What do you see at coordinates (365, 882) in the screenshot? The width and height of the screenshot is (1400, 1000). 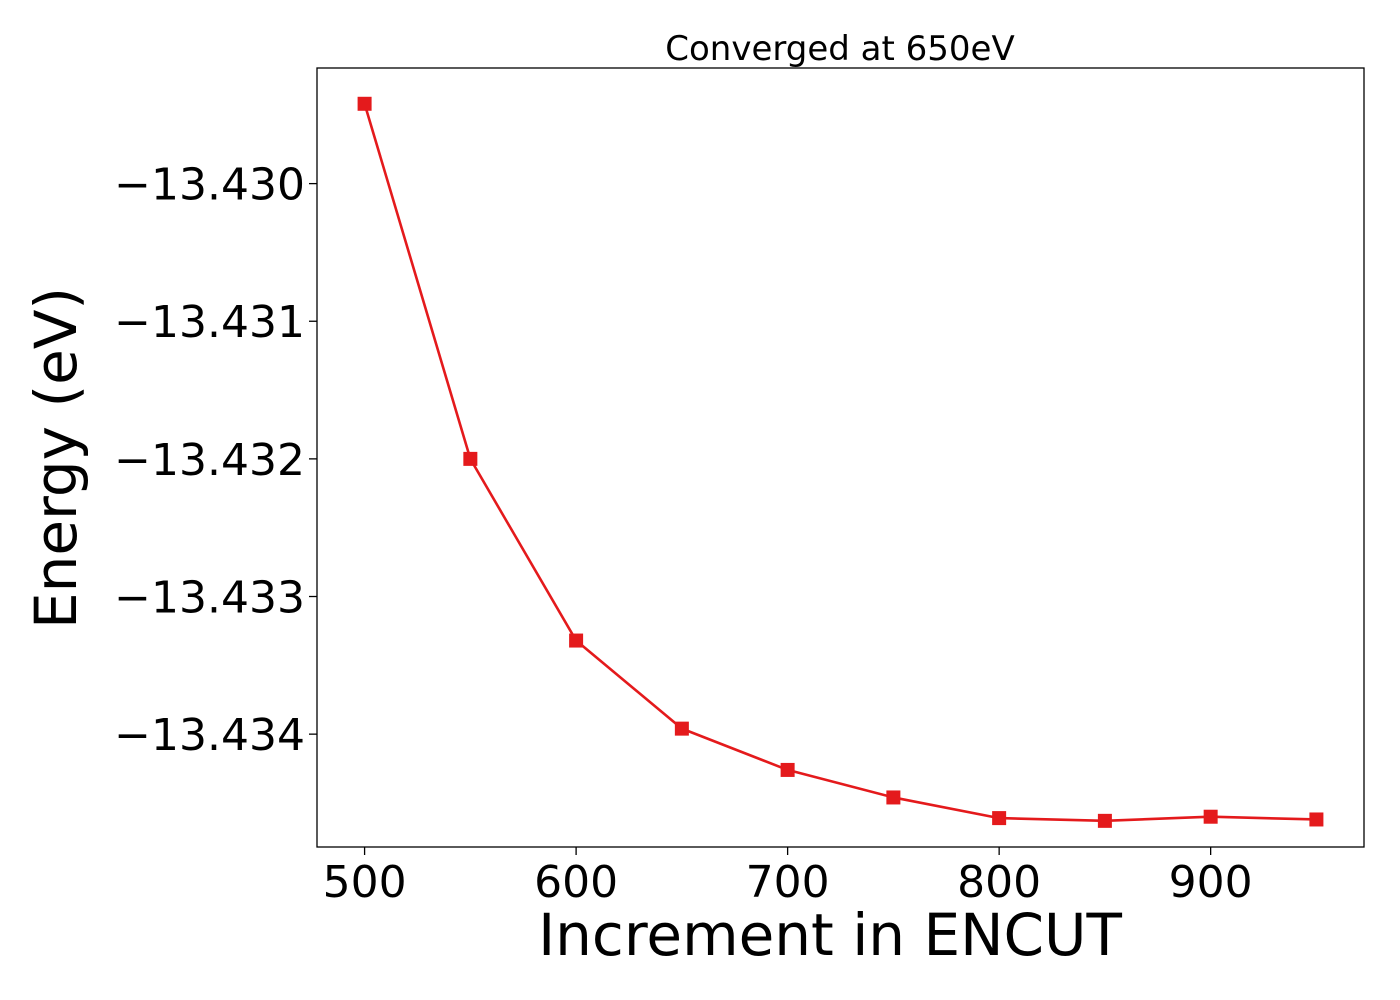 I see `x-tick-label: 500` at bounding box center [365, 882].